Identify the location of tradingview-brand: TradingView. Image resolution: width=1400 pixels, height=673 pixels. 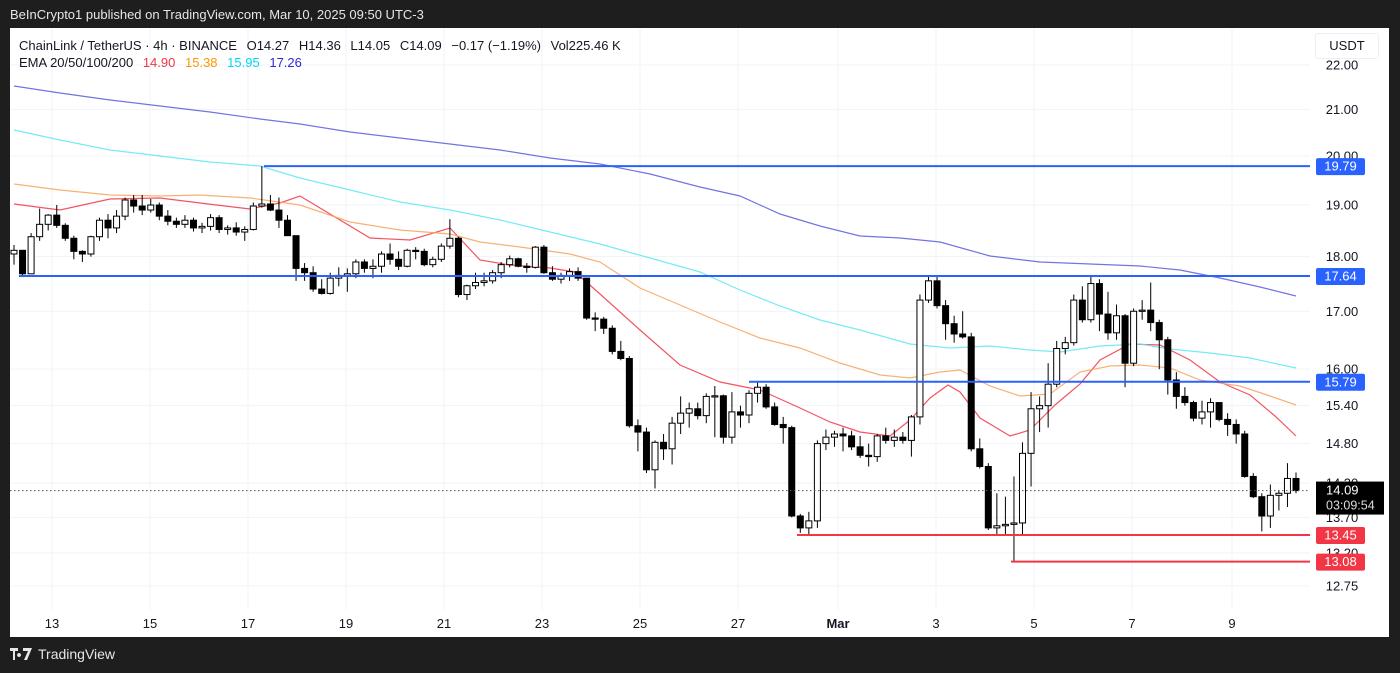
(77, 654).